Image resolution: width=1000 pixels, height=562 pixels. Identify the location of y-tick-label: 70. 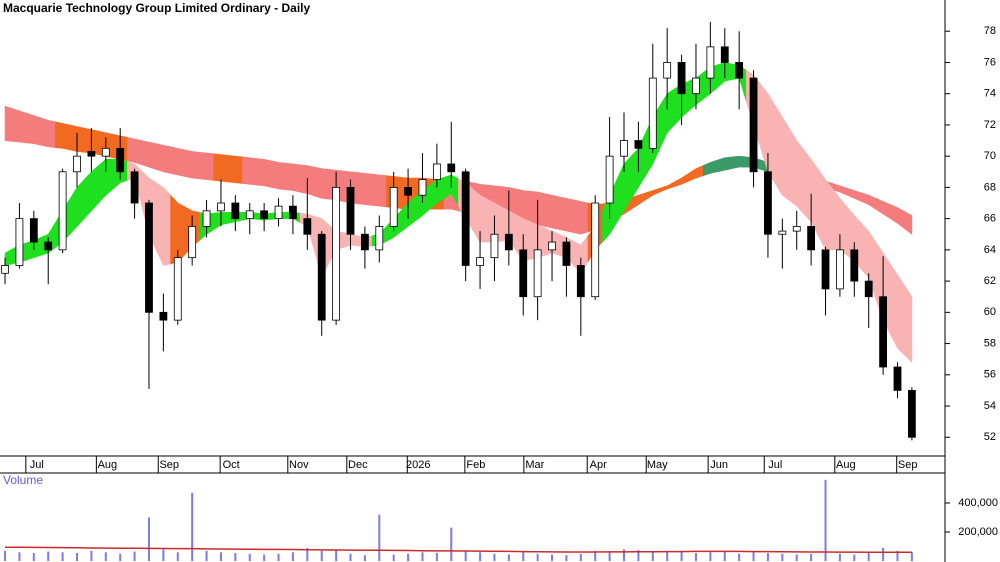
(990, 156).